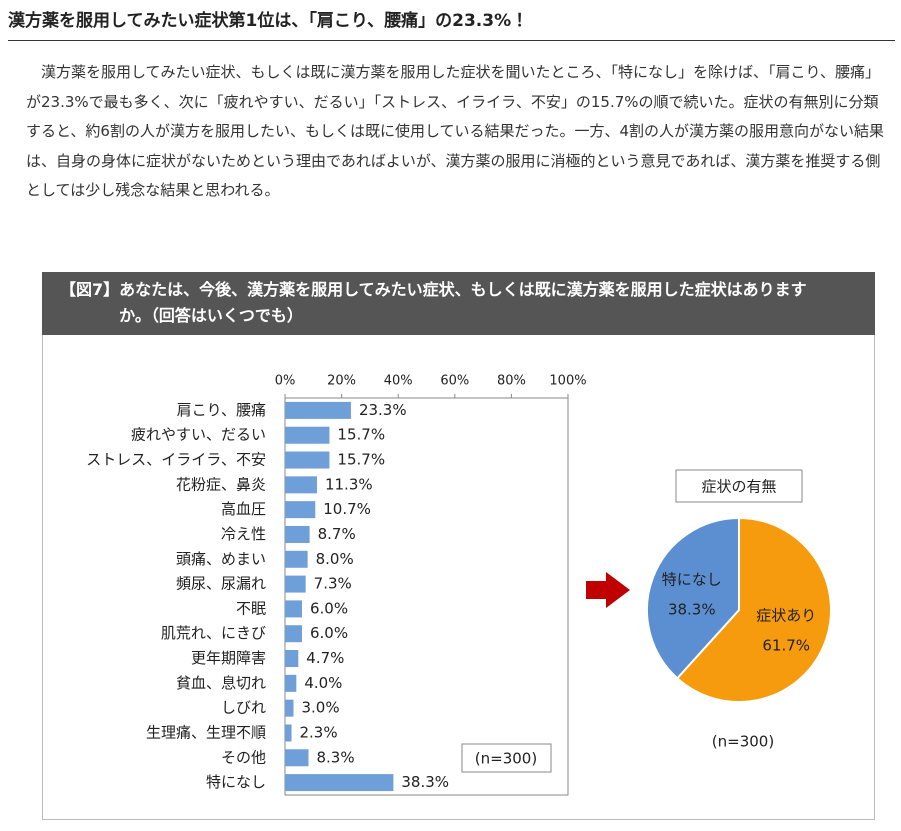 This screenshot has width=901, height=831. What do you see at coordinates (349, 484) in the screenshot?
I see `value-label: 11.3%` at bounding box center [349, 484].